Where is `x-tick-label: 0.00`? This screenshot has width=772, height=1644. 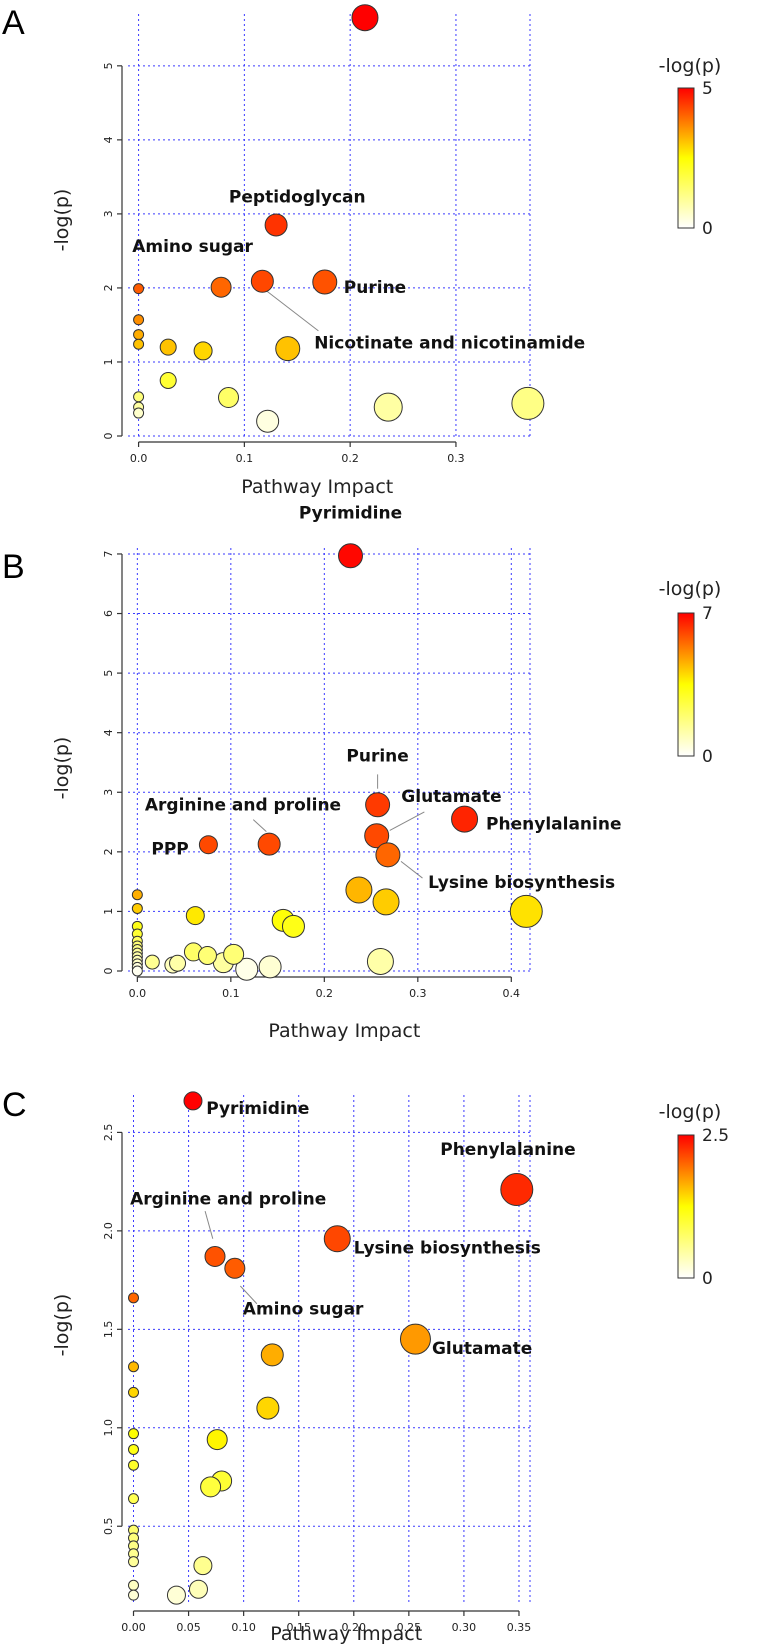
x-tick-label: 0.00 is located at coordinates (133, 1627).